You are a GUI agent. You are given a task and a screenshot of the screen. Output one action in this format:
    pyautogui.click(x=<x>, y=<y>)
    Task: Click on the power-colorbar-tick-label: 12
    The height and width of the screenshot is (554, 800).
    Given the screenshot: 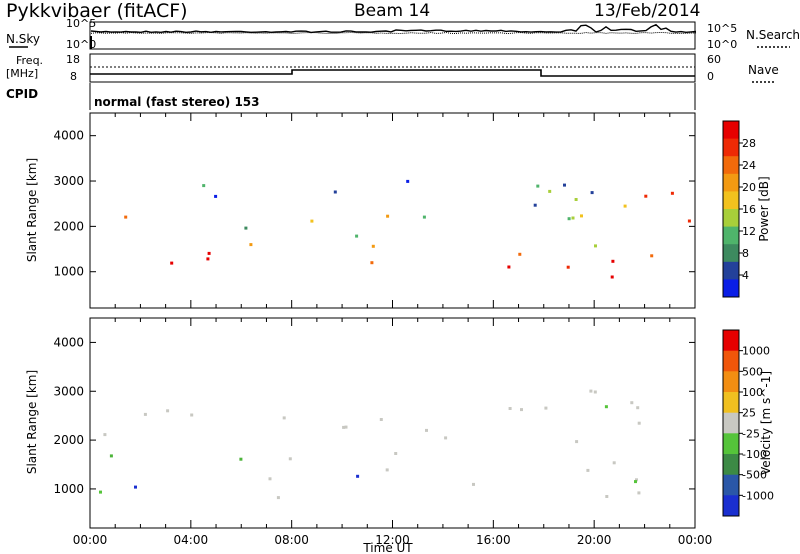 What is the action you would take?
    pyautogui.click(x=749, y=231)
    